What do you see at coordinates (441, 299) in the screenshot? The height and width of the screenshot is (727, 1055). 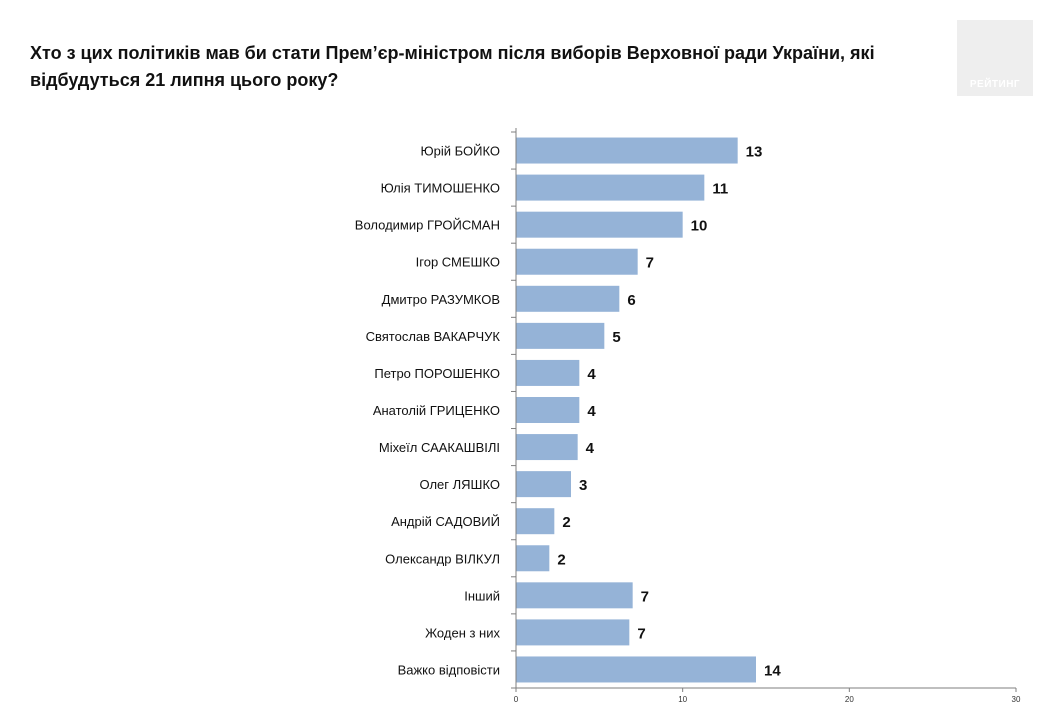 I see `category-label: Дмитро РАЗУМКОВ` at bounding box center [441, 299].